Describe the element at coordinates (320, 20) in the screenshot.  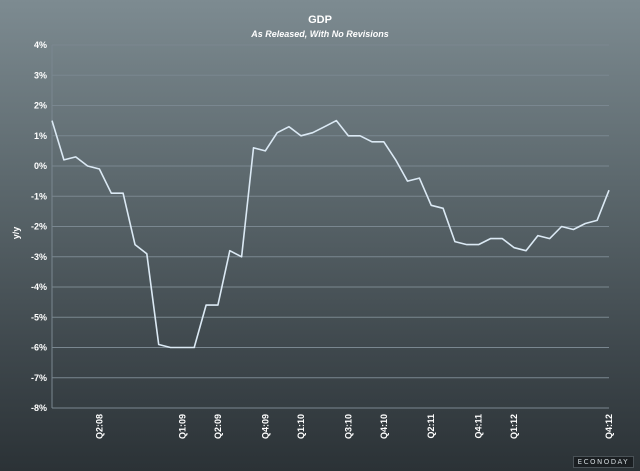
I see `chart-title: GDP` at that location.